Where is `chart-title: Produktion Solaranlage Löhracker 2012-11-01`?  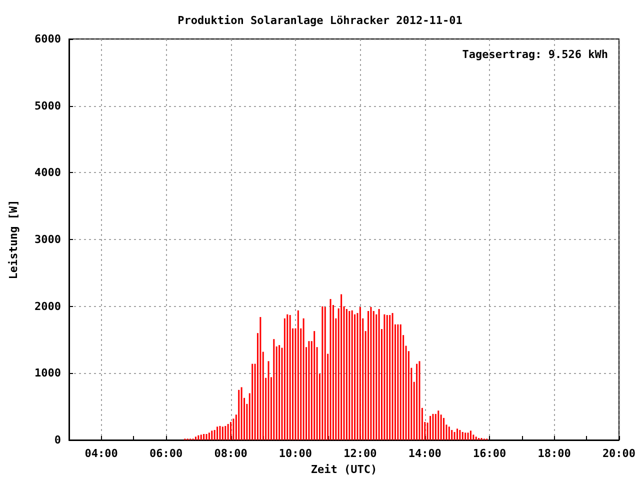 chart-title: Produktion Solaranlage Löhracker 2012-11-01 is located at coordinates (320, 20).